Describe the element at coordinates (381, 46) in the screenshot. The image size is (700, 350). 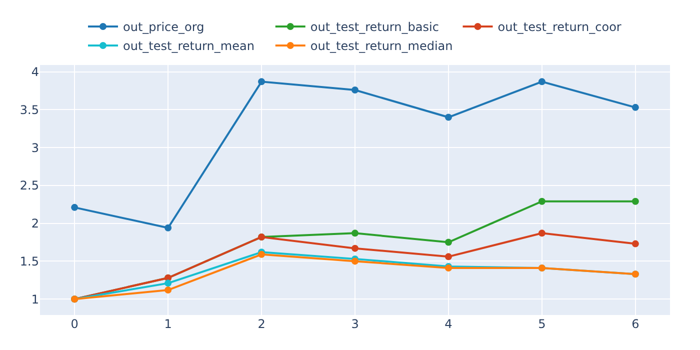
I see `legend-label: out_test_return_median` at that location.